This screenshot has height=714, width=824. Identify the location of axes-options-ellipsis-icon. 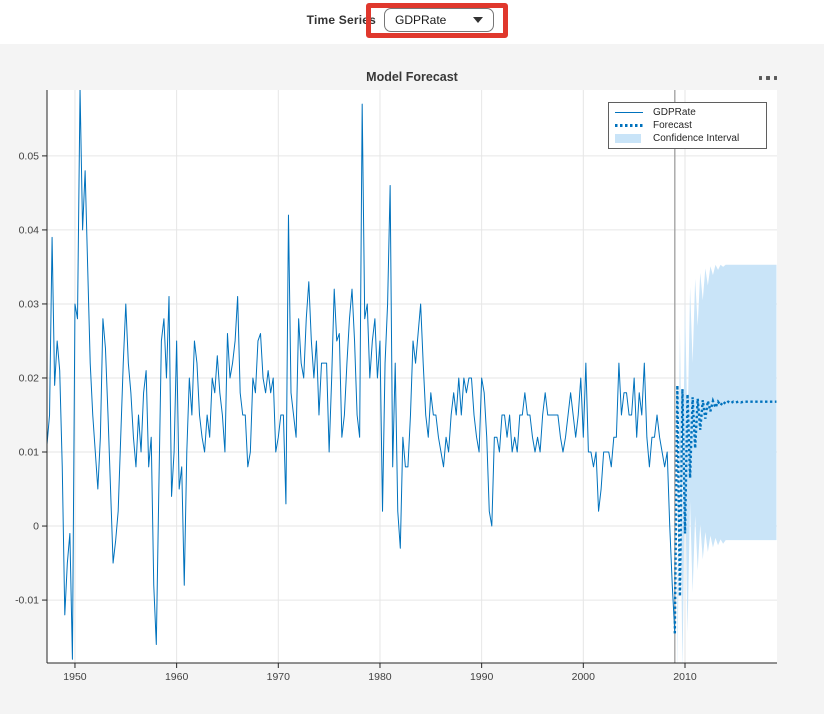
(768, 78).